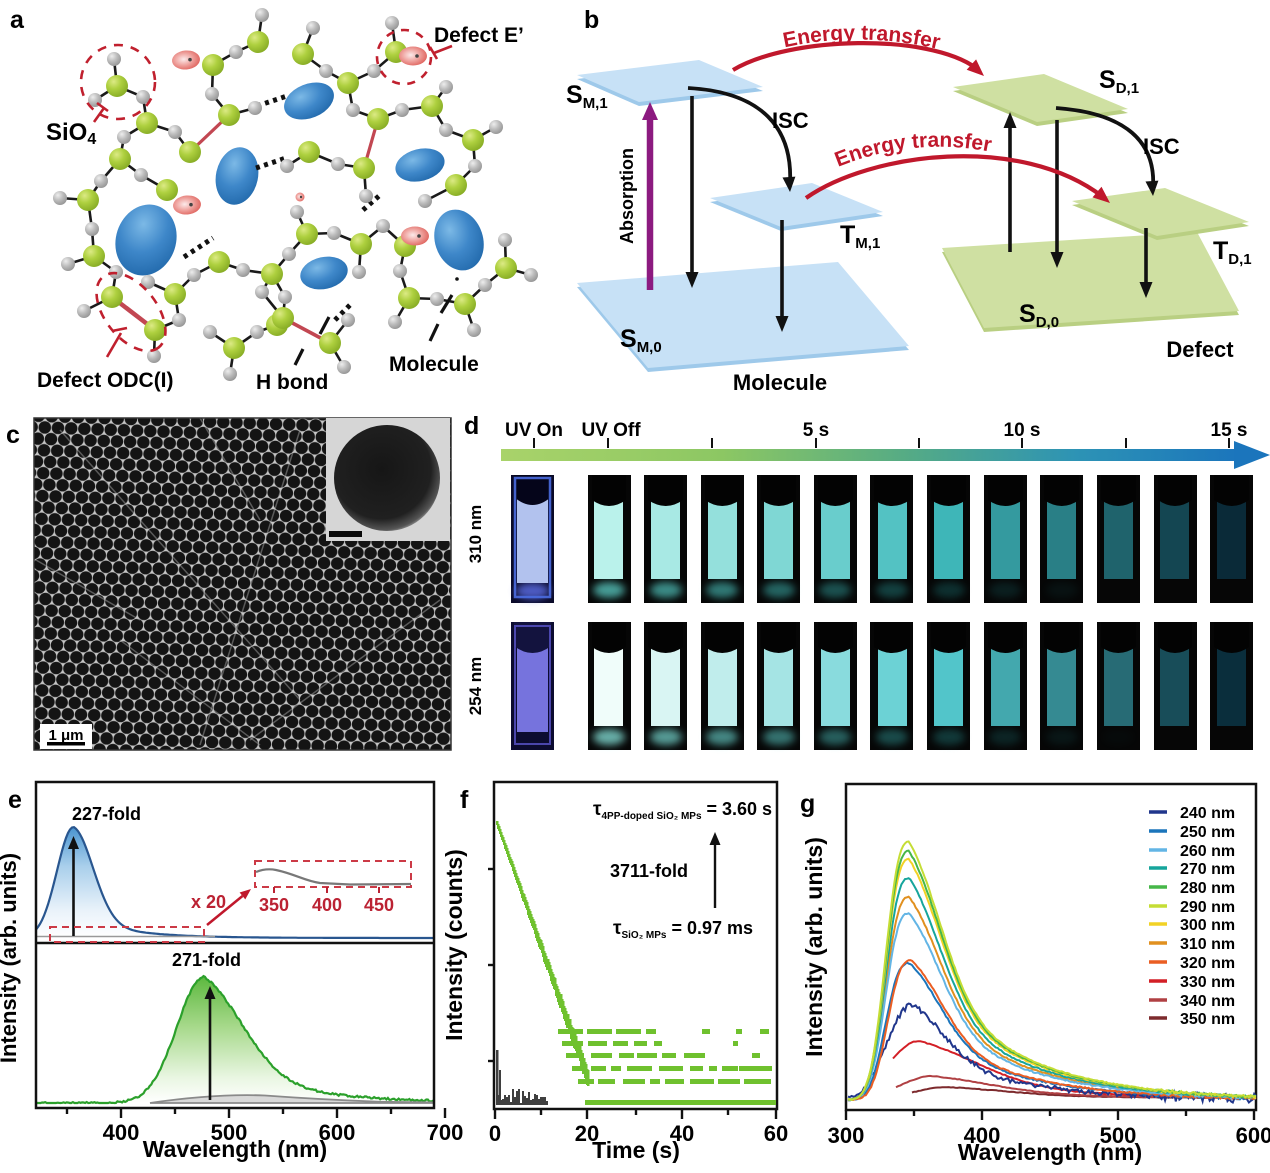 Image resolution: width=1270 pixels, height=1173 pixels. Describe the element at coordinates (683, 929) in the screenshot. I see `svg-text: τSiO₂ MPs = 0.97 ms` at that location.